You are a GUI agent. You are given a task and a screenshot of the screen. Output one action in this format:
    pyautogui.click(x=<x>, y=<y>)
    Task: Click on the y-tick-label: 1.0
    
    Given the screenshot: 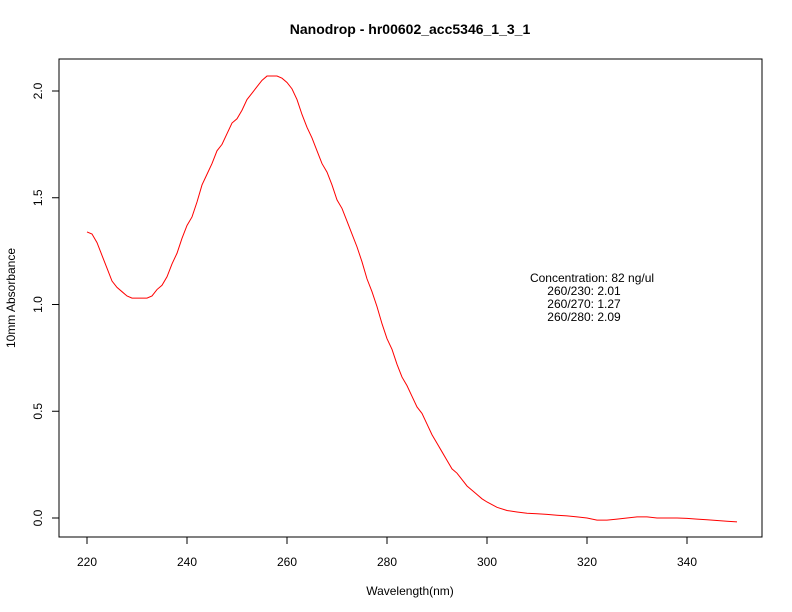 What is the action you would take?
    pyautogui.click(x=38, y=304)
    